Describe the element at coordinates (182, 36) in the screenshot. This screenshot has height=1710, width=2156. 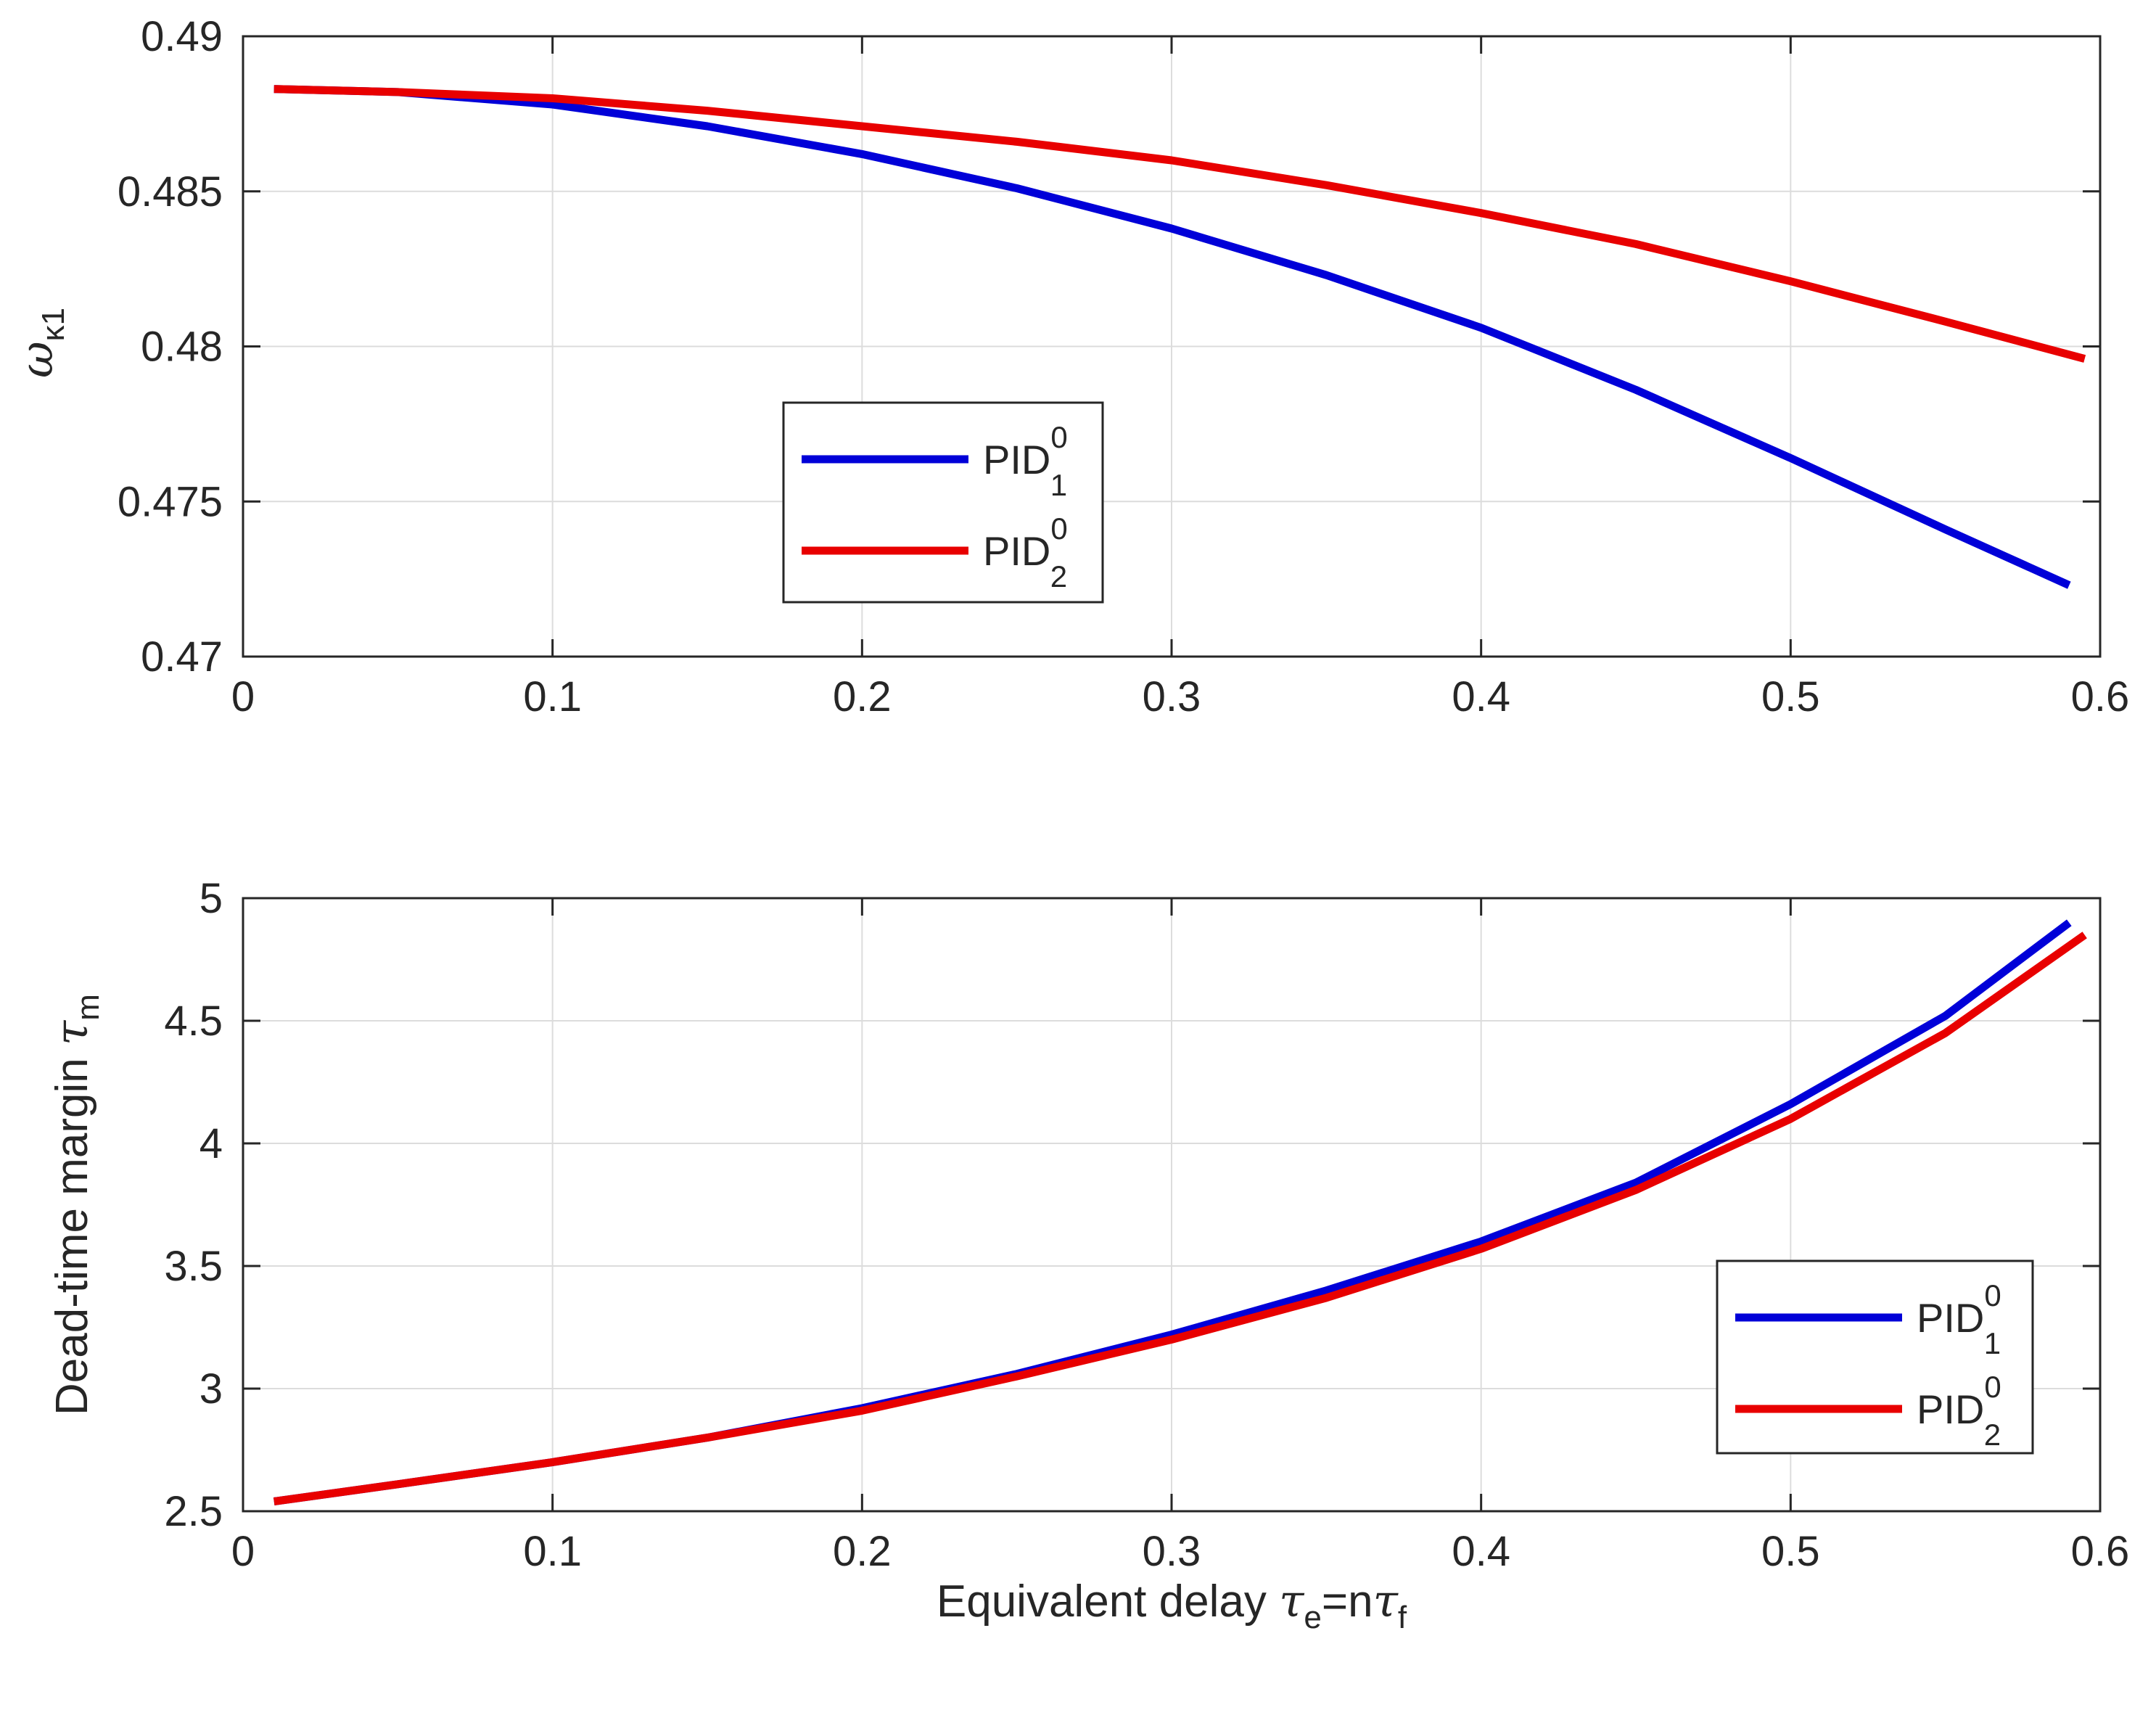
I see `y-tick-label: 0.49` at that location.